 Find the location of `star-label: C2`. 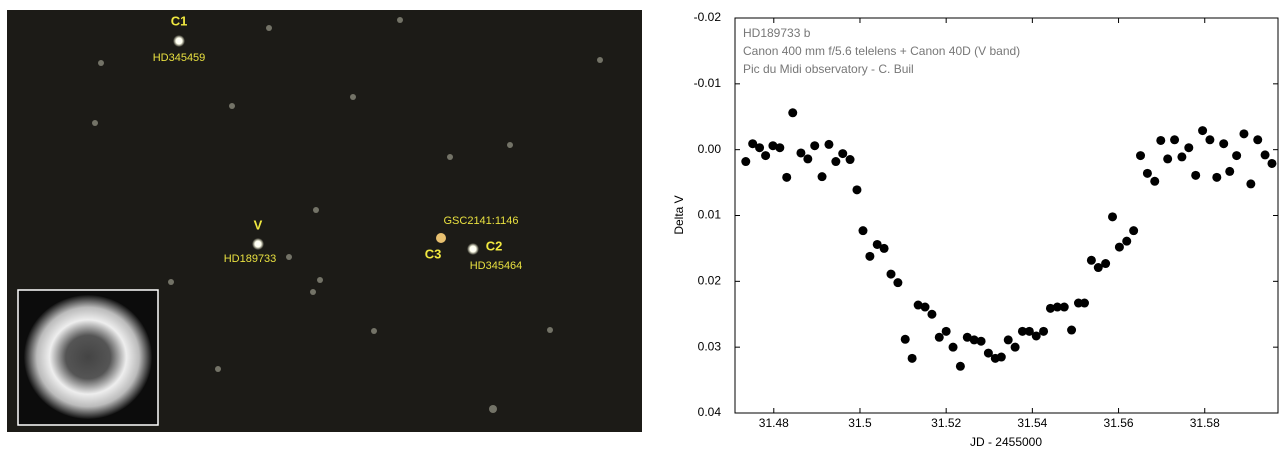

star-label: C2 is located at coordinates (494, 245).